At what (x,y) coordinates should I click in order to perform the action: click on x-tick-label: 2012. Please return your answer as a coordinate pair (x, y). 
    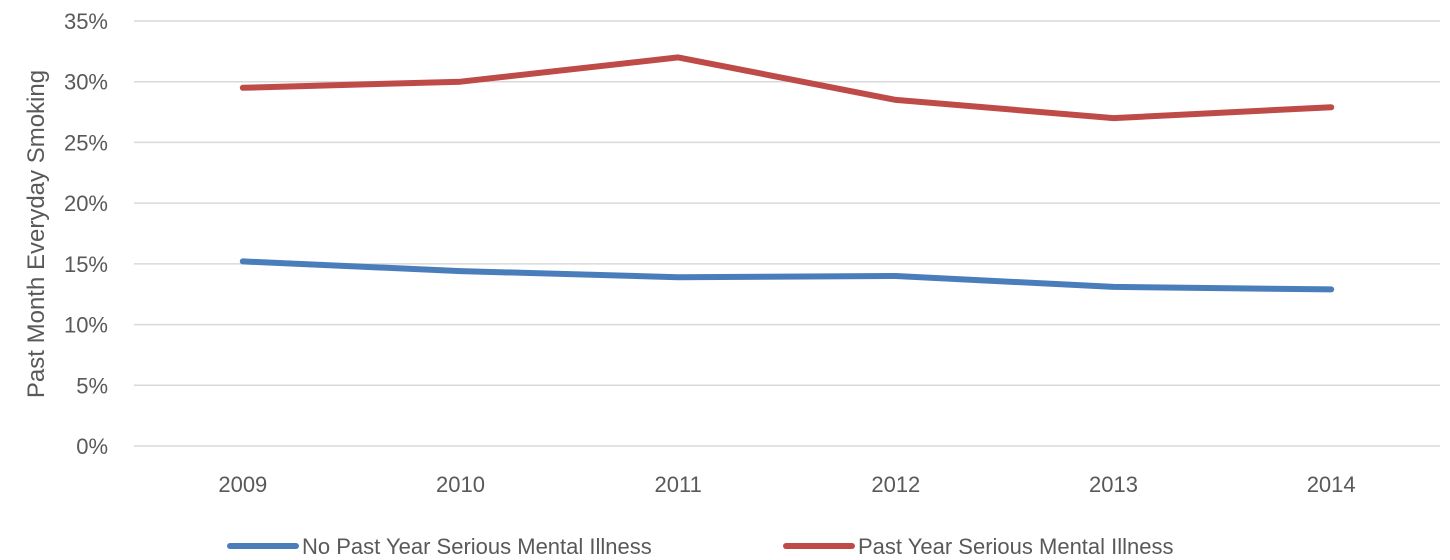
    Looking at the image, I should click on (895, 484).